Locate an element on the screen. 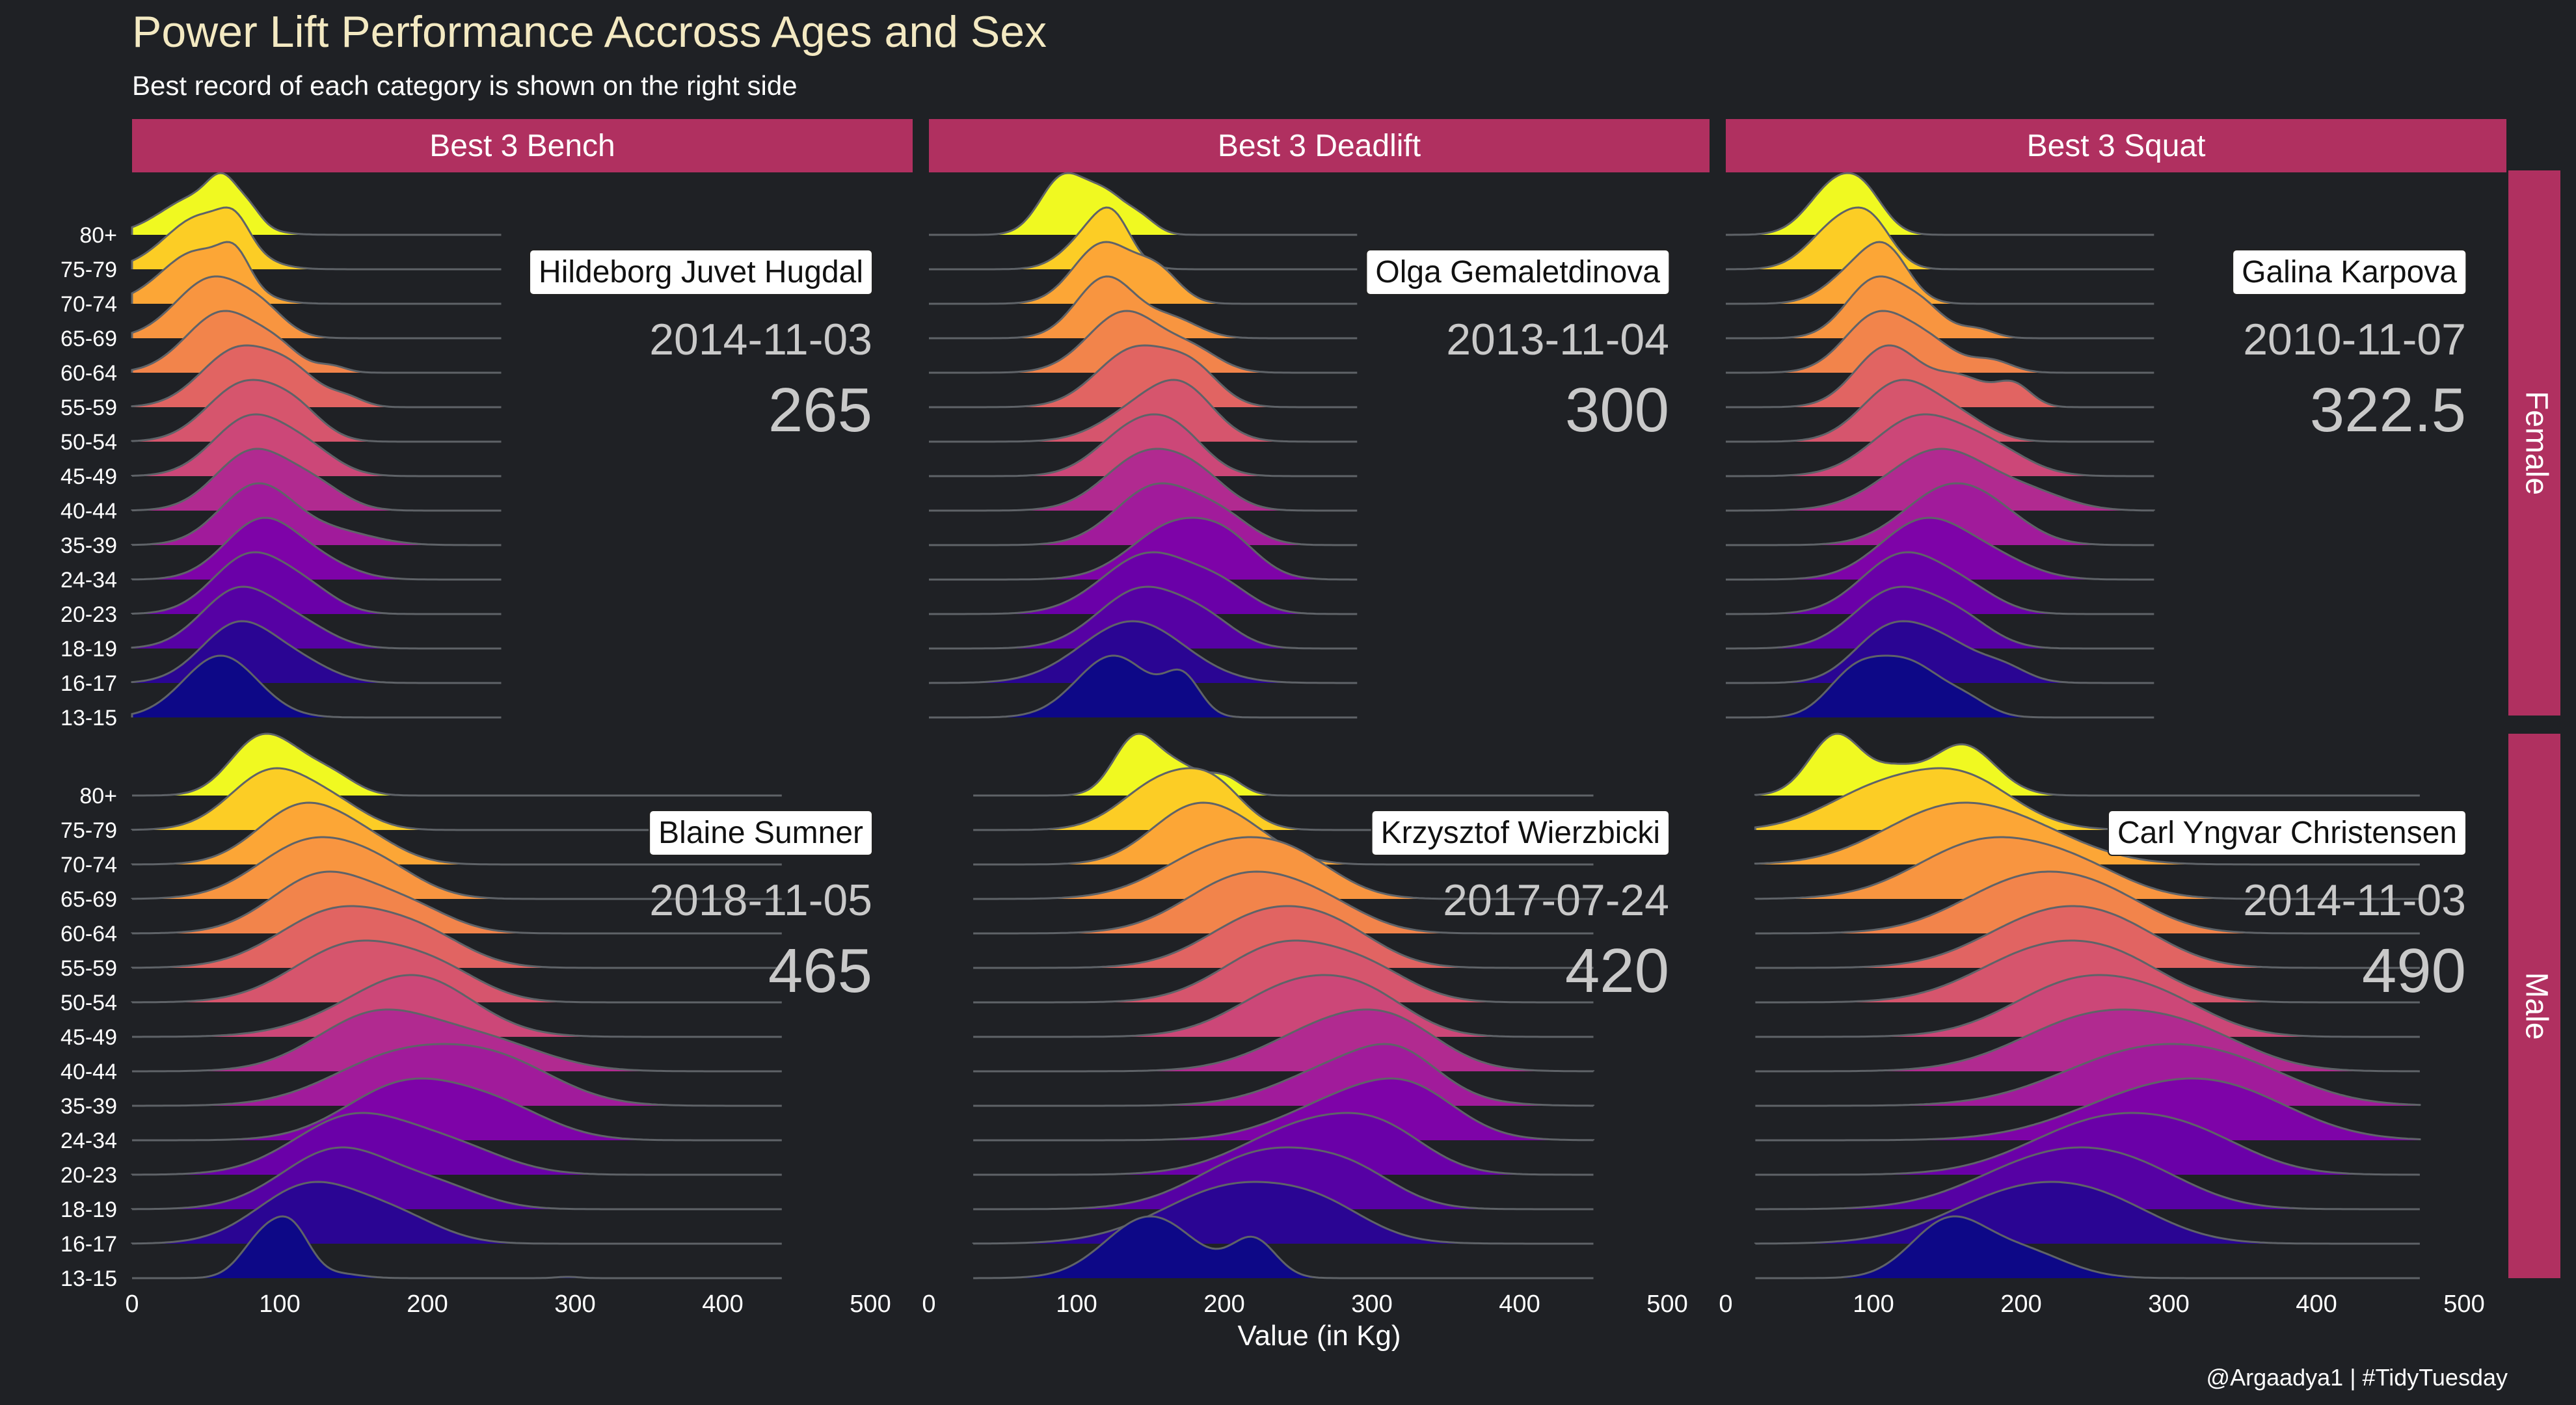 Image resolution: width=2576 pixels, height=1405 pixels. facet-strip-best-3-bench: Best 3 Bench is located at coordinates (522, 145).